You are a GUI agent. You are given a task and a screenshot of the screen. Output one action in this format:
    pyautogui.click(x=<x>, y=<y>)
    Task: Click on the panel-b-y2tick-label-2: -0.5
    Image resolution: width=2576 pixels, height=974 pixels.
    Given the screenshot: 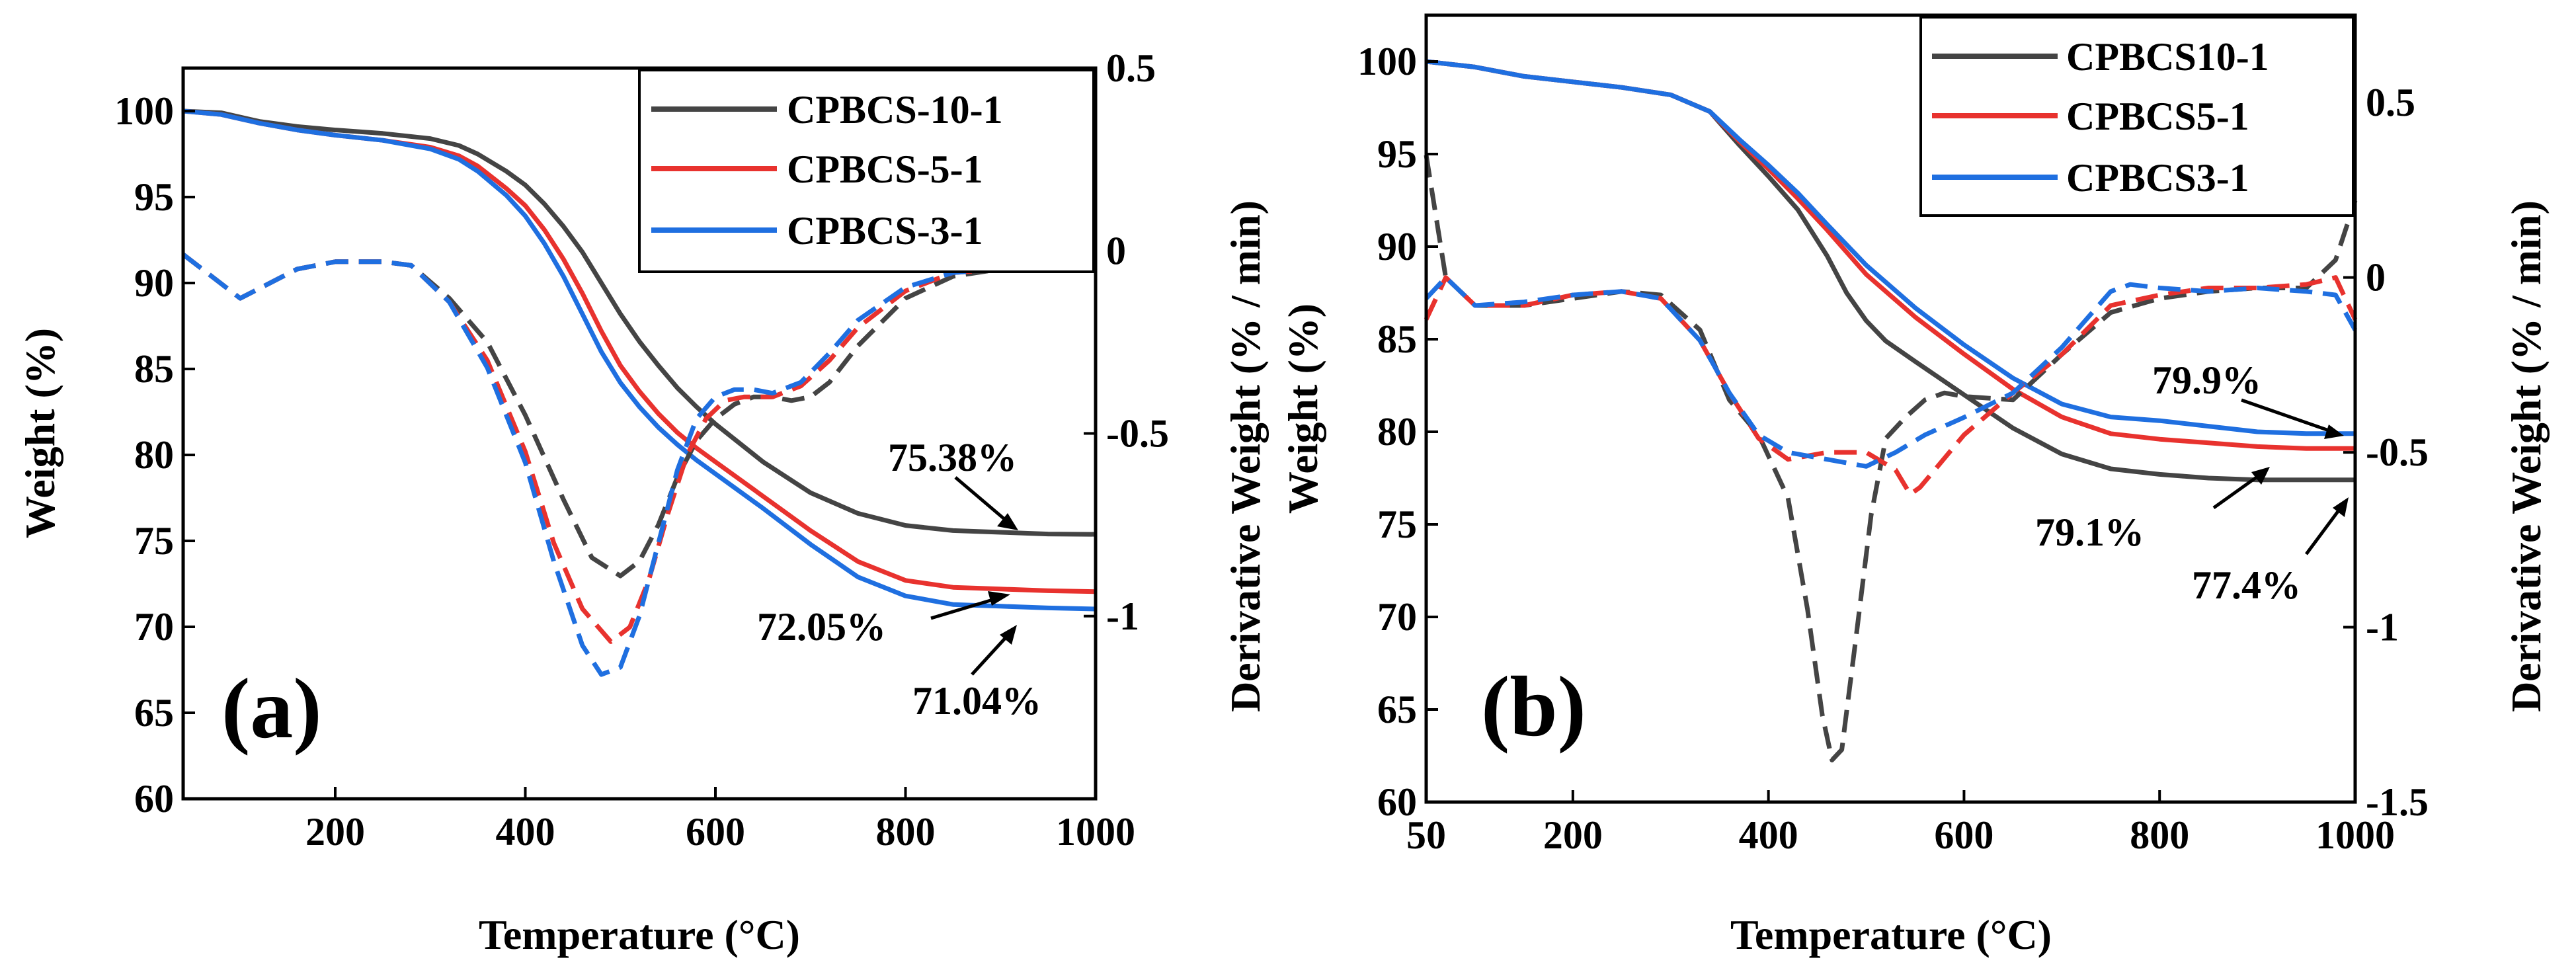 What is the action you would take?
    pyautogui.click(x=2397, y=452)
    